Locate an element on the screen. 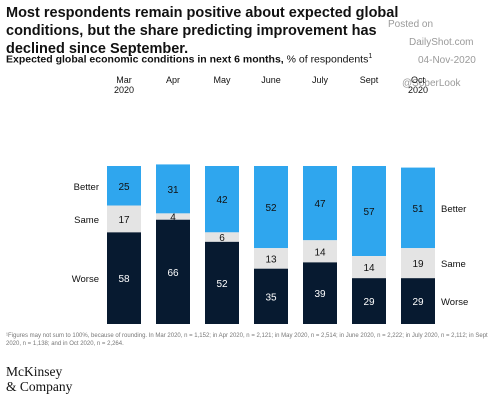 This screenshot has width=500, height=401. value-label-better-3: 52 is located at coordinates (271, 208).